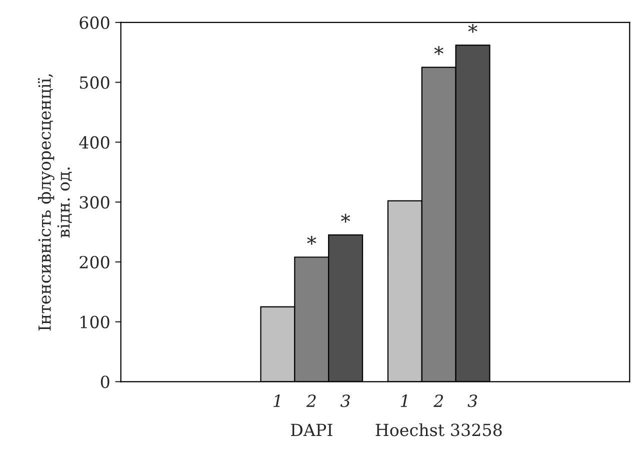 This screenshot has height=449, width=636. I want to click on x-tick-label: Hoechst 33258, so click(439, 429).